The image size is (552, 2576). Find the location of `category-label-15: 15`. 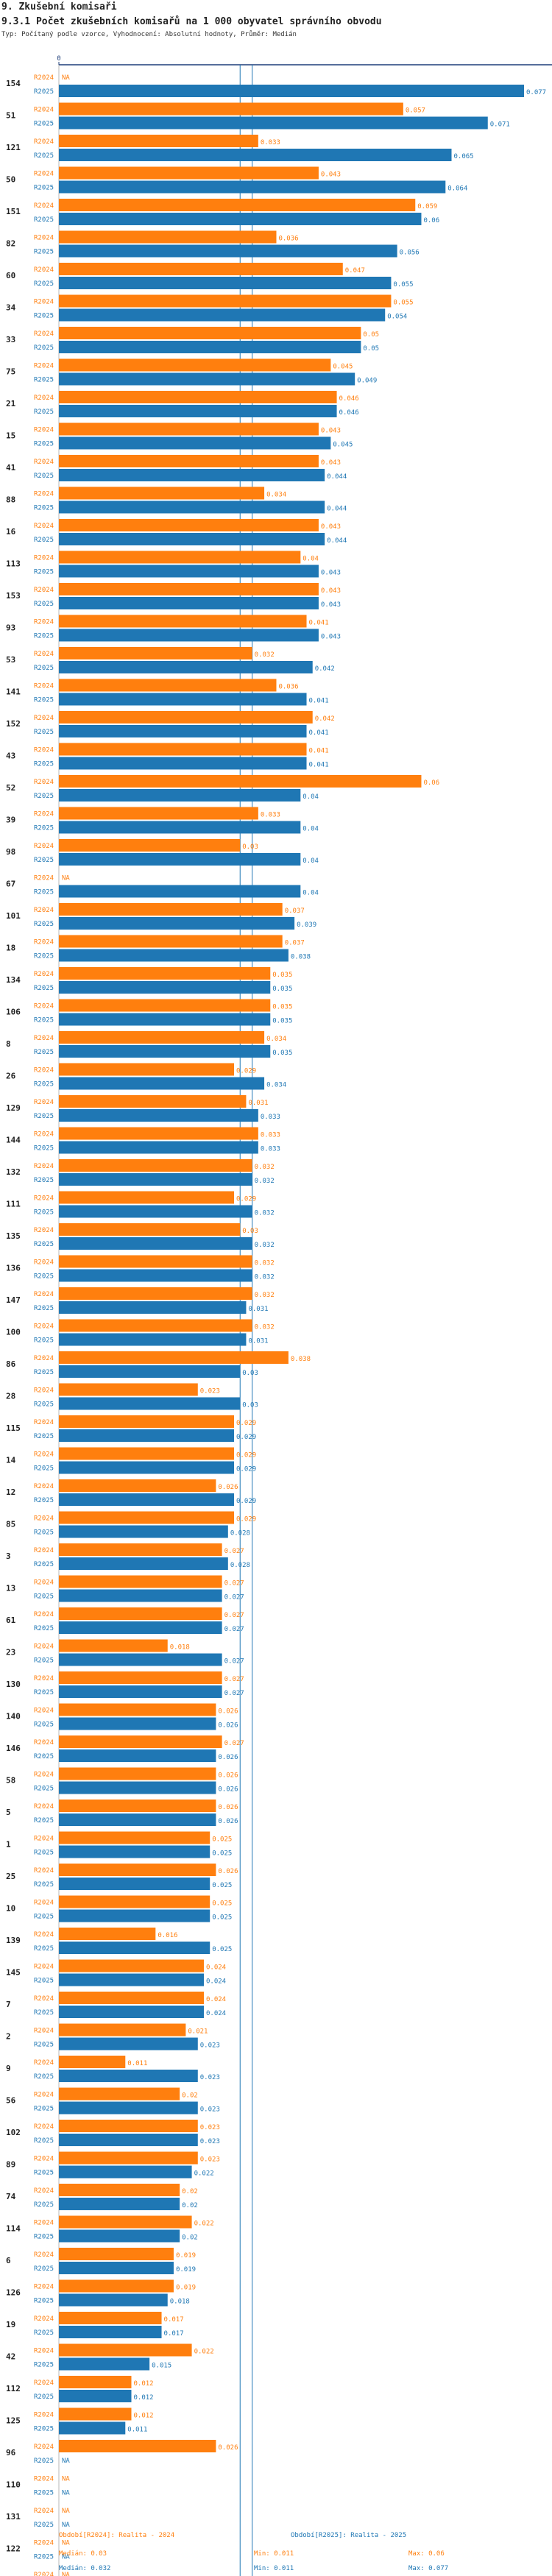

category-label-15: 15 is located at coordinates (10, 436).